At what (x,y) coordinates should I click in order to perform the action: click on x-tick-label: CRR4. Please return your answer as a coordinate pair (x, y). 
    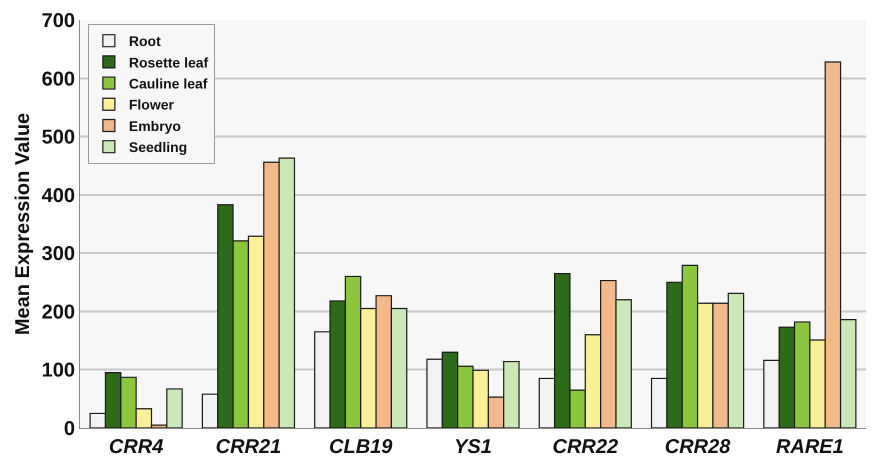
    Looking at the image, I should click on (136, 447).